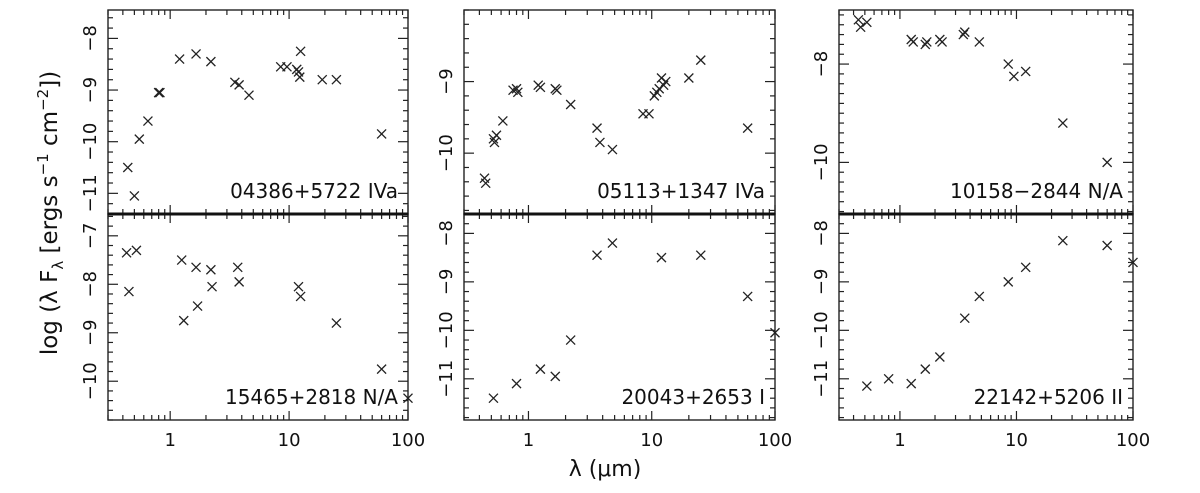 The width and height of the screenshot is (1200, 493). Describe the element at coordinates (972, 112) in the screenshot. I see `panel-3: −10 −8 10158−2844 N/A` at that location.